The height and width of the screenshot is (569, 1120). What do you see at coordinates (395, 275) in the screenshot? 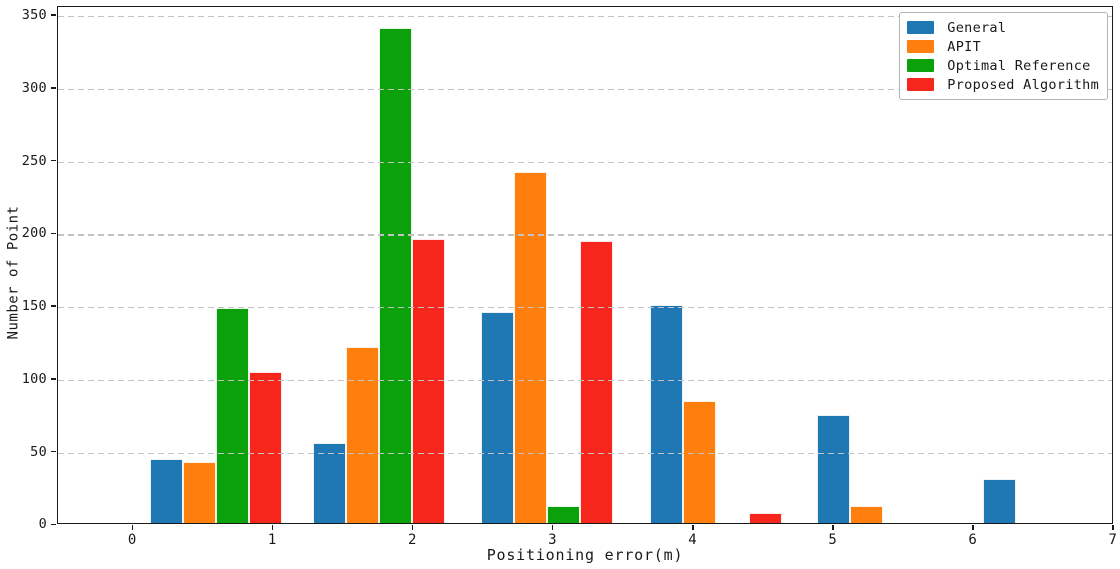
I see `bar-optimal-reference-group2` at bounding box center [395, 275].